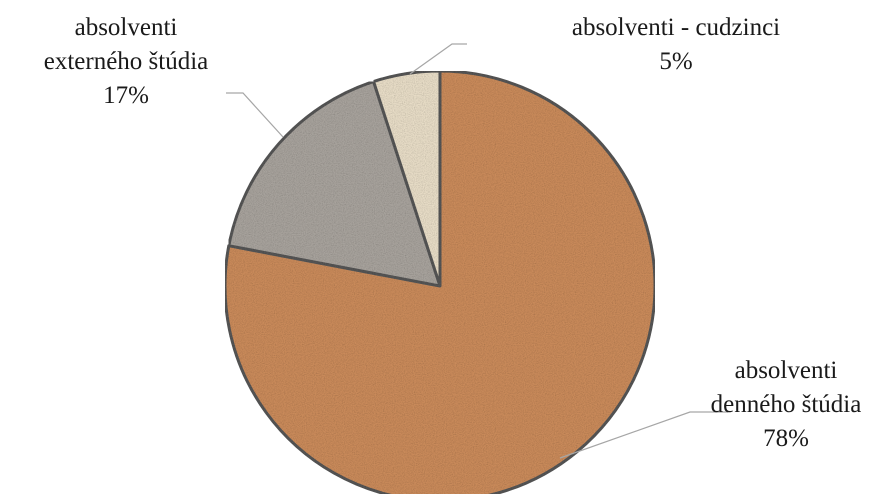 This screenshot has width=884, height=494. I want to click on data-label-percent-2: 5%, so click(675, 61).